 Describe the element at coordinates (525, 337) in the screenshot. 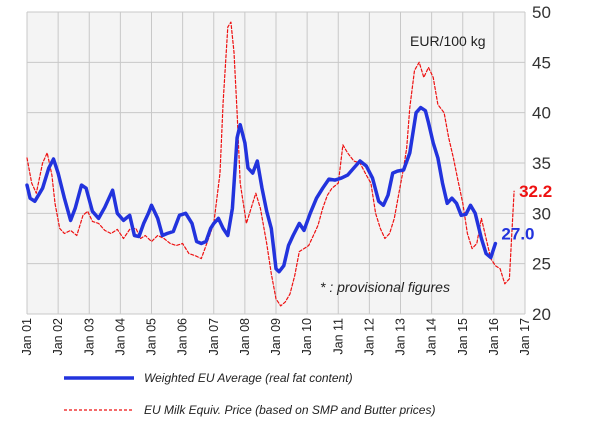

I see `x-tick-label: Jan 17` at that location.